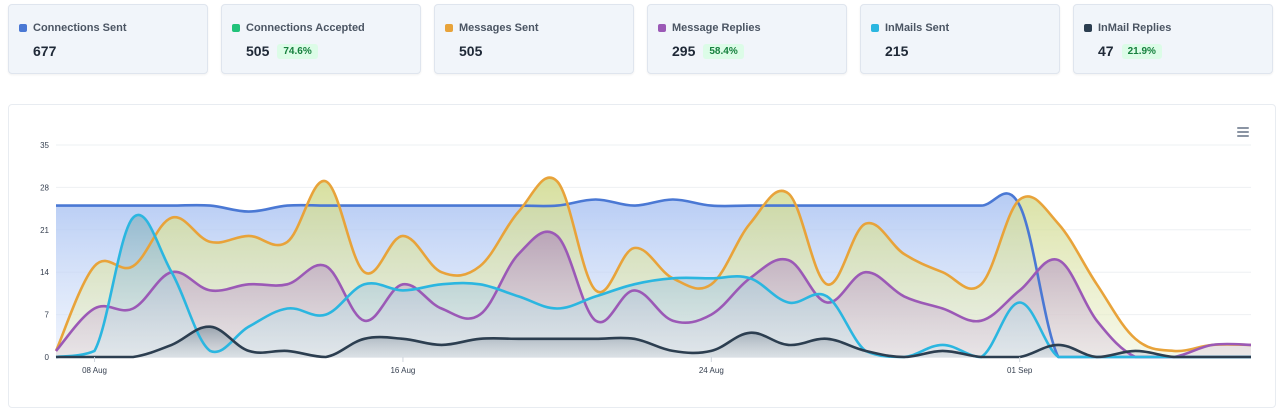 The height and width of the screenshot is (413, 1280). Describe the element at coordinates (305, 28) in the screenshot. I see `stat-label: Connections Accepted` at that location.